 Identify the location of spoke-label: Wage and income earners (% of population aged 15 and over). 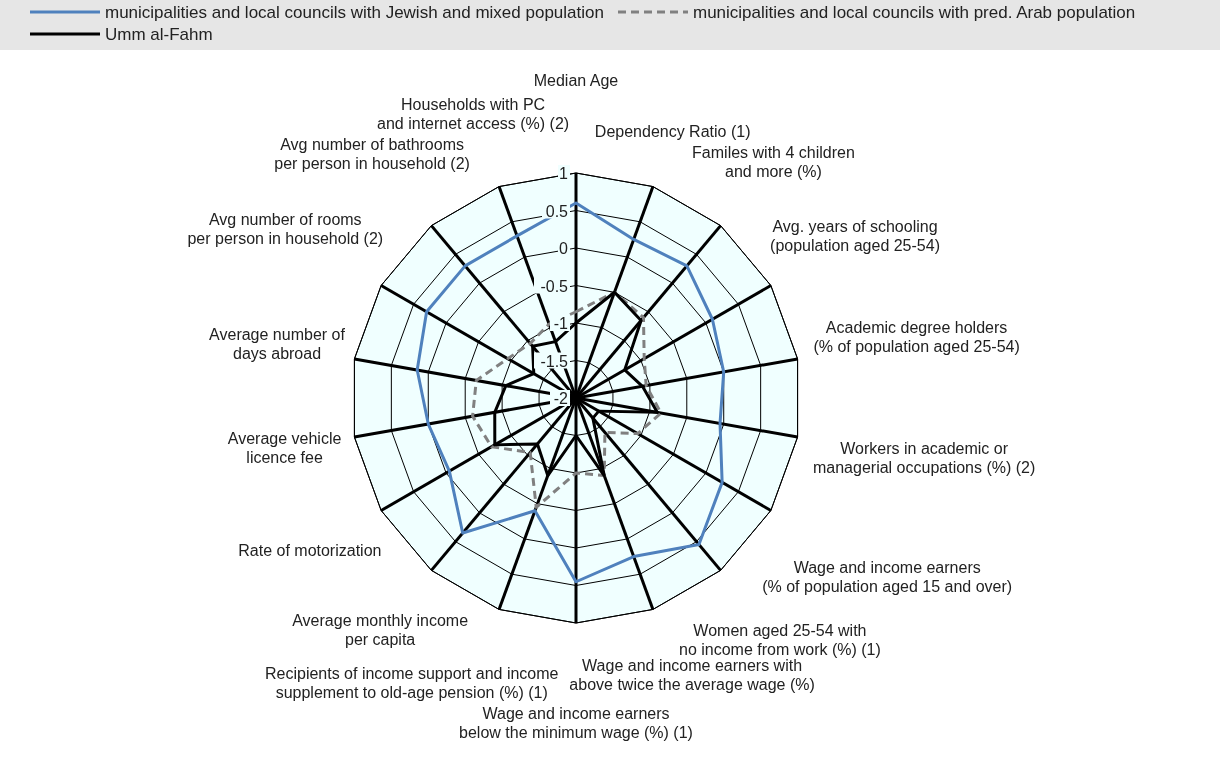
(887, 576).